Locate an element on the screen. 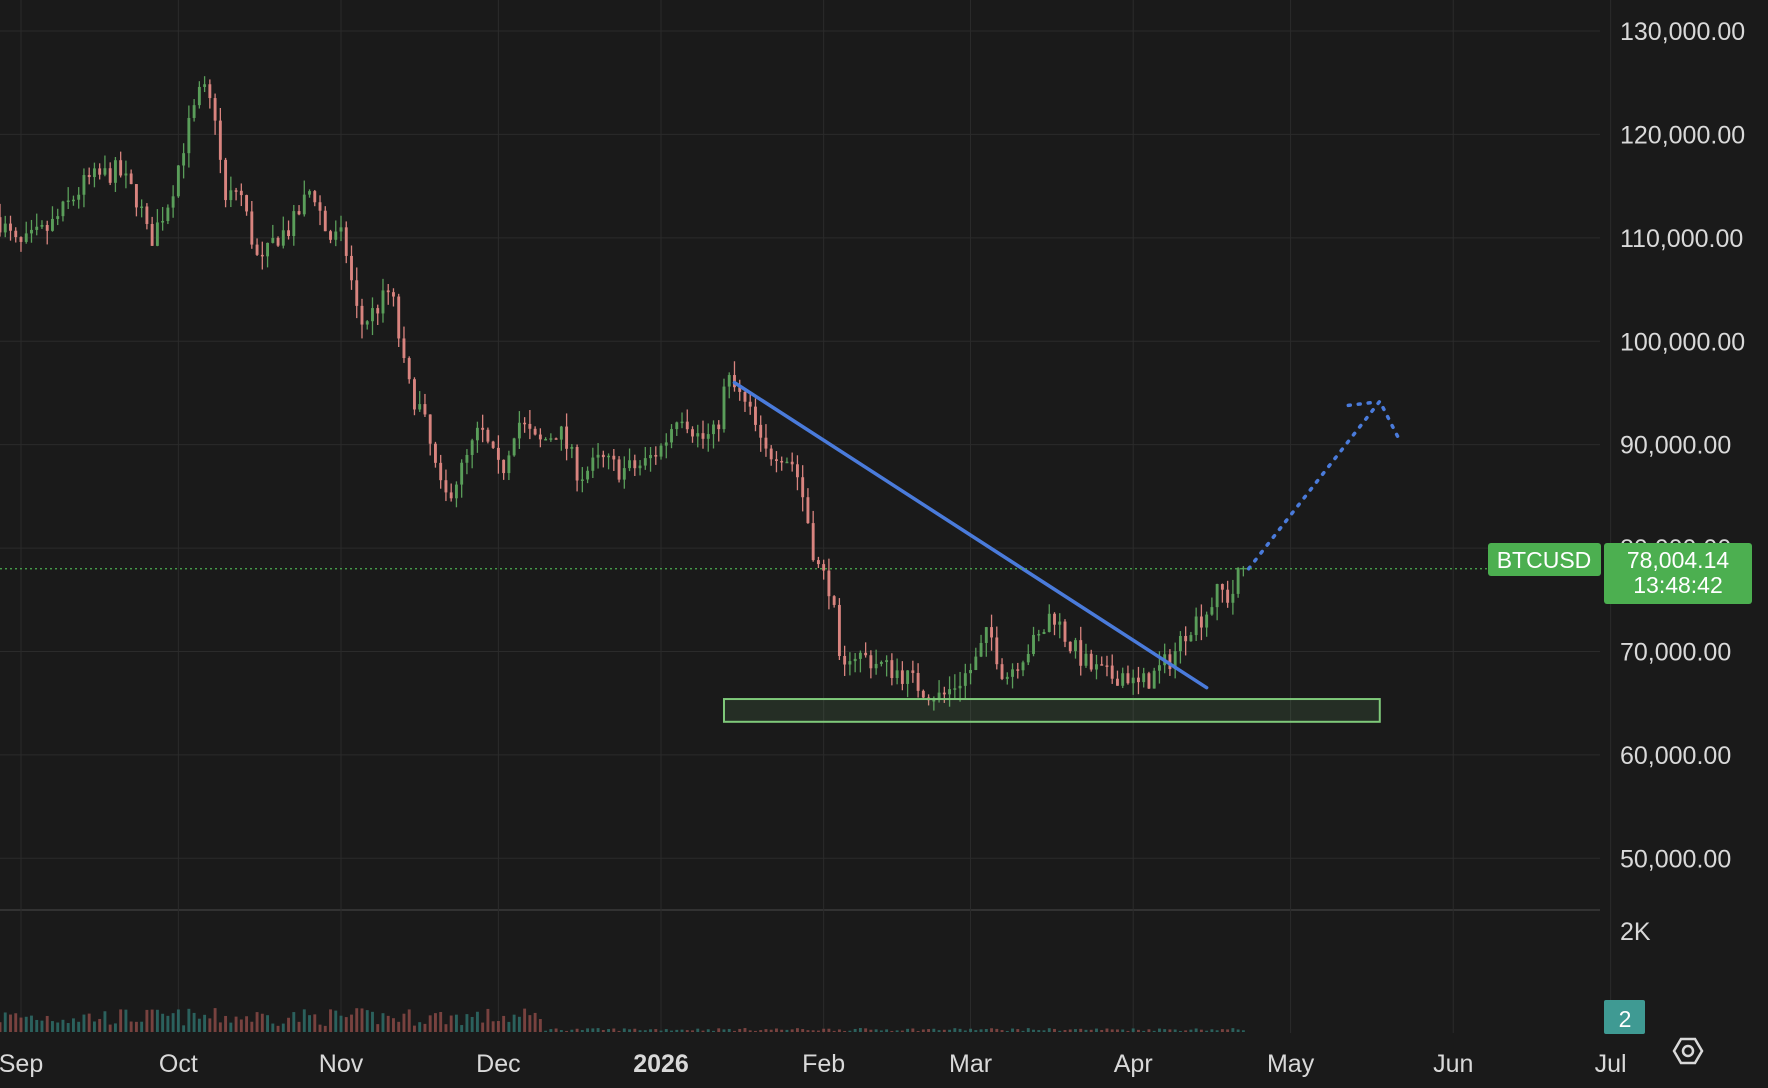 Image resolution: width=1768 pixels, height=1088 pixels. settings-hexagon-icon is located at coordinates (1688, 1051).